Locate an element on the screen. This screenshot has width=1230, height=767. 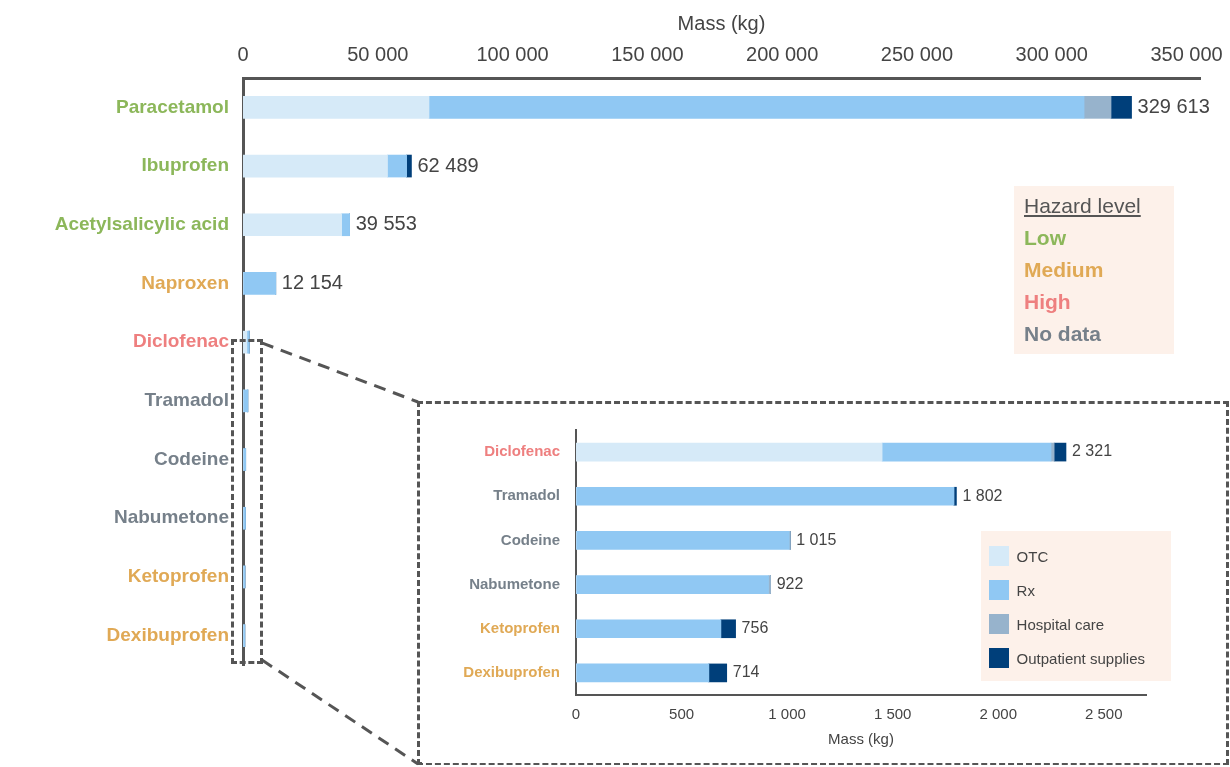
annotation: Low is located at coordinates (1045, 238).